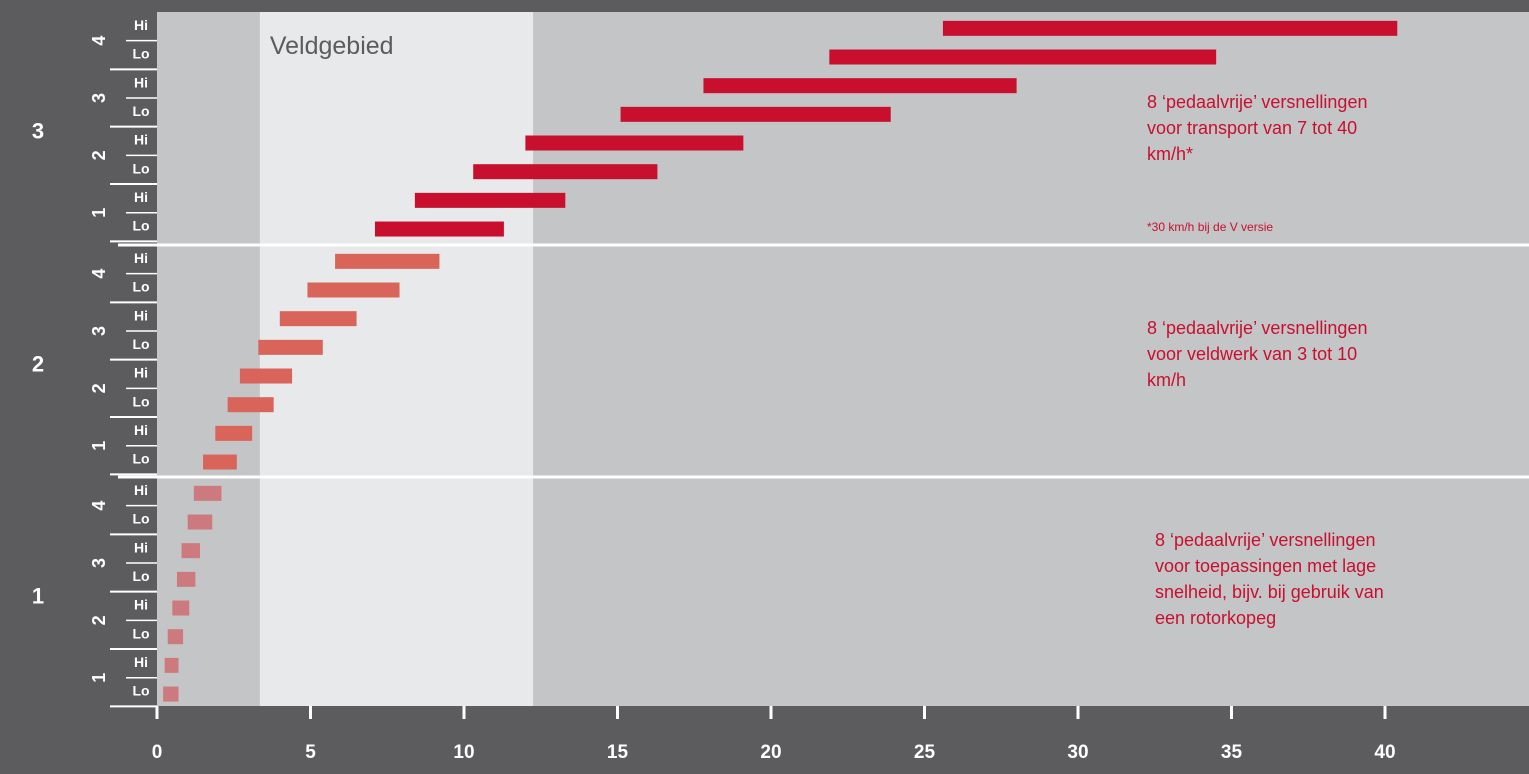 This screenshot has width=1529, height=774. Describe the element at coordinates (1170, 28) in the screenshot. I see `speed-bar-range3-gear4-hi` at that location.